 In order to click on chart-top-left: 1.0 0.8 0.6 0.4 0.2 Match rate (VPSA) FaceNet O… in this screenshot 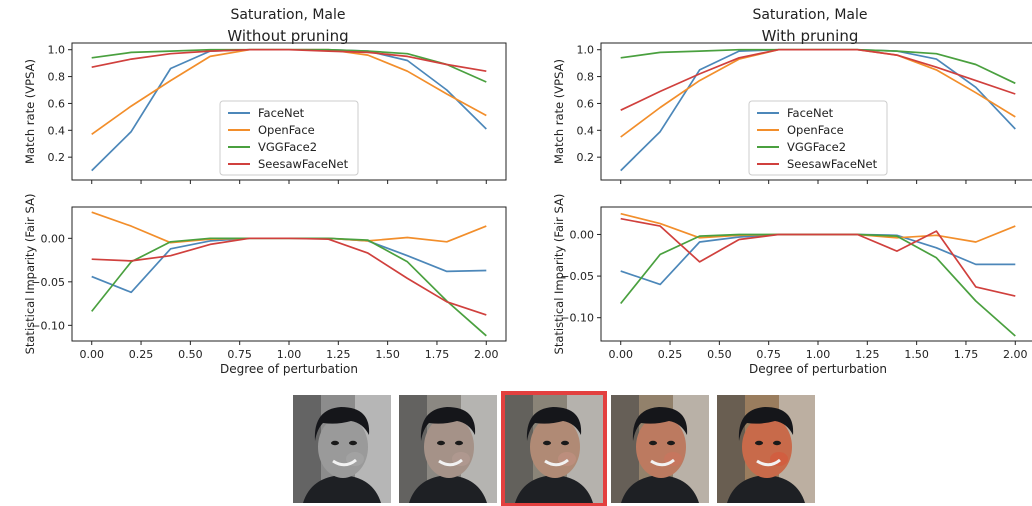, I will do `click(265, 113)`.